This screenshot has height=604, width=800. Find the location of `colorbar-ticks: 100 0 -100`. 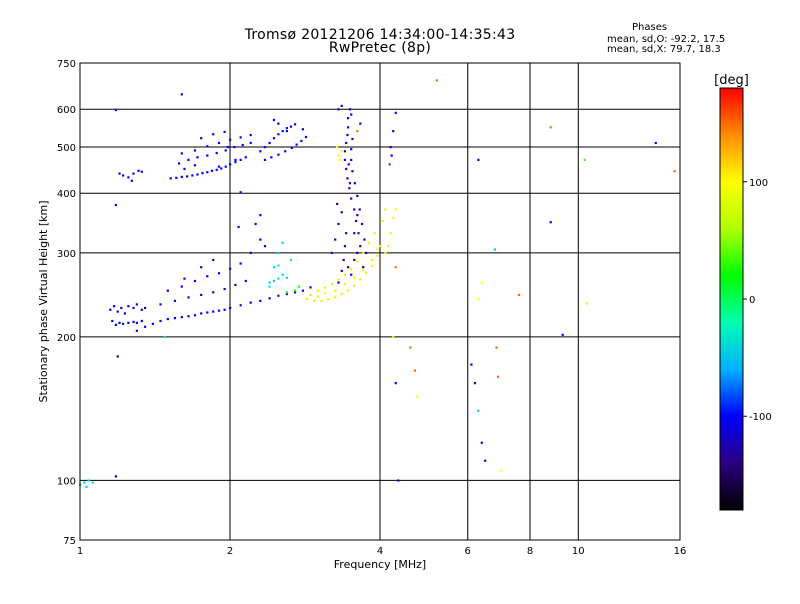

colorbar-ticks: 100 0 -100 is located at coordinates (757, 300).